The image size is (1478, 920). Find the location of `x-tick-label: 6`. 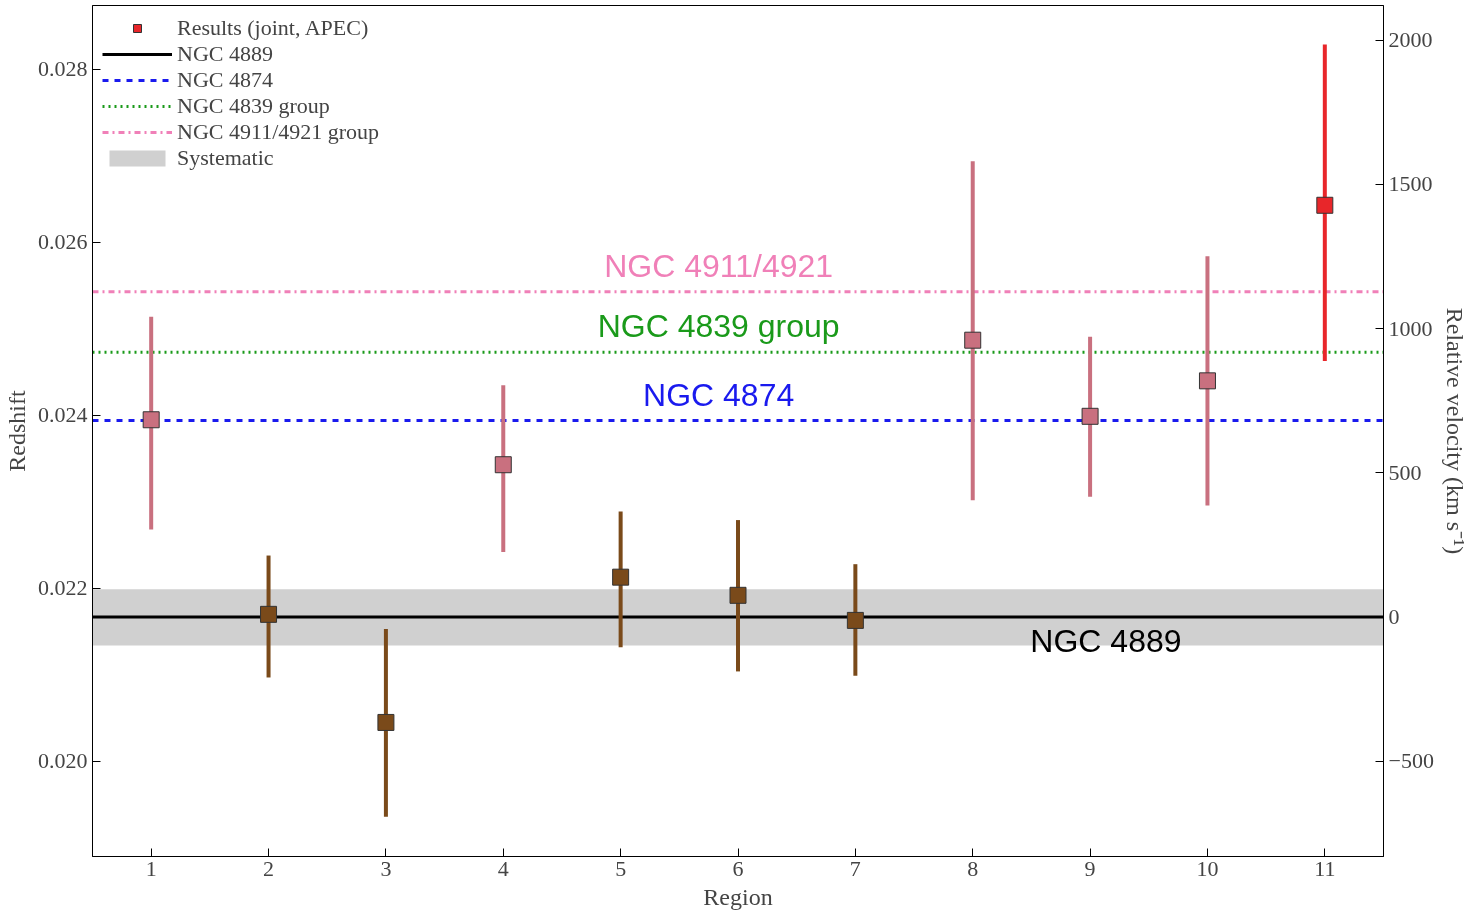

x-tick-label: 6 is located at coordinates (738, 868).